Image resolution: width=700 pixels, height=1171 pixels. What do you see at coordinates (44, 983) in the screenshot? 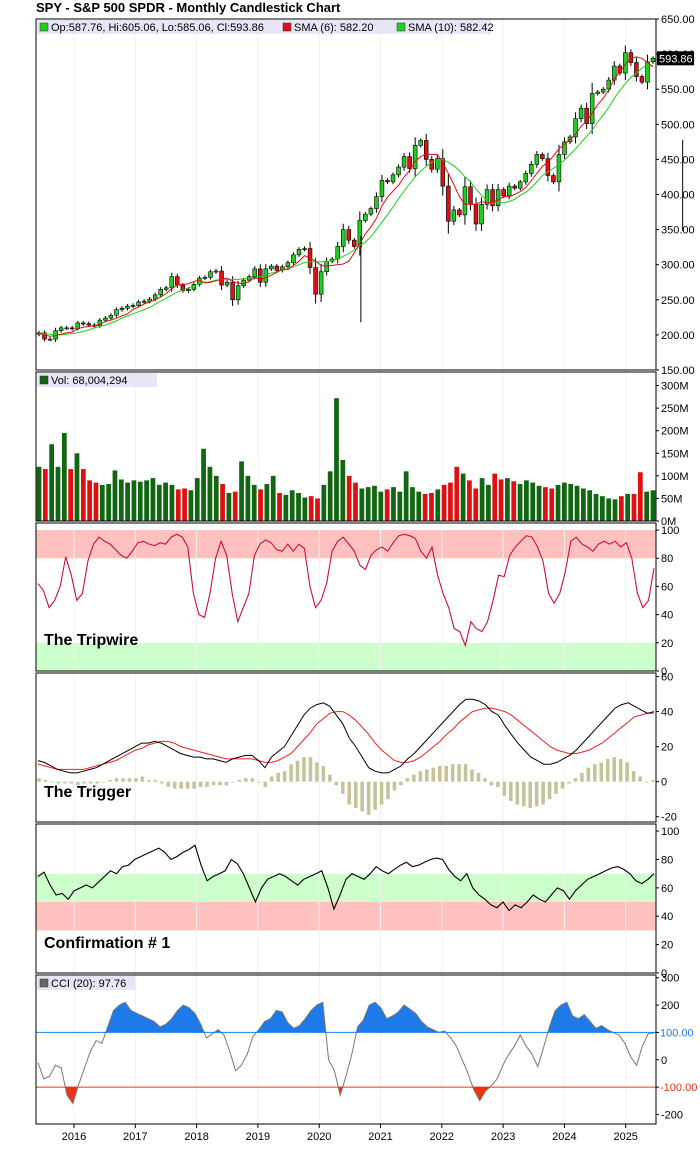
I see `cci-swatch` at bounding box center [44, 983].